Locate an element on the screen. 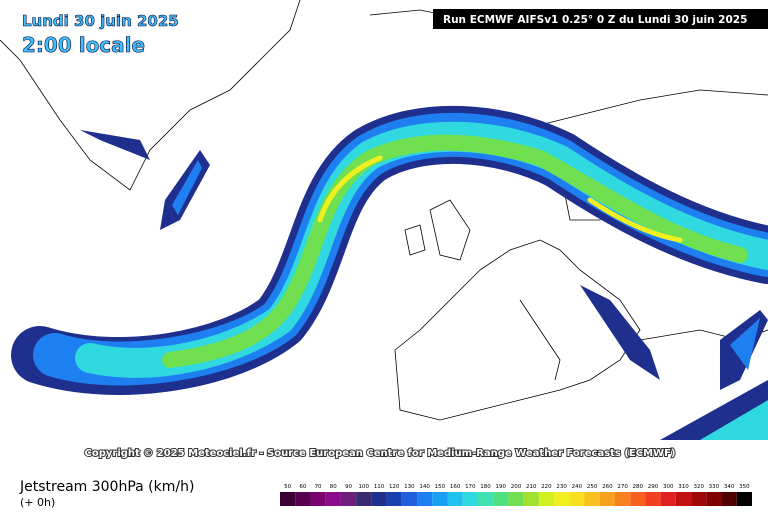  colorbar-label: 110 is located at coordinates (379, 487).